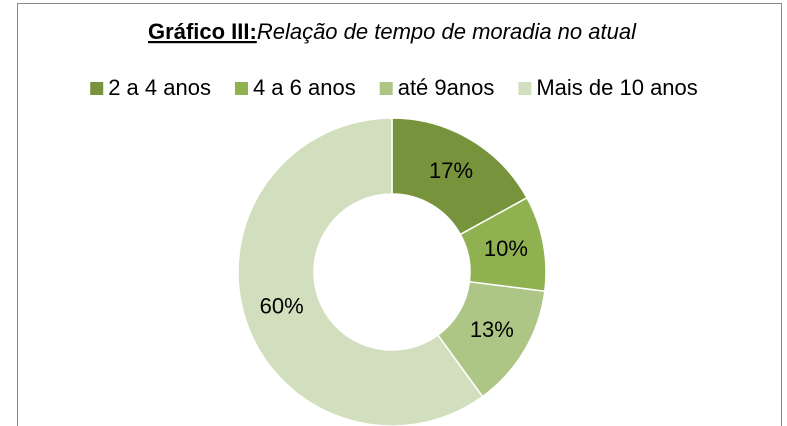  Describe the element at coordinates (159, 87) in the screenshot. I see `legend-label: 2 a 4 anos` at that location.